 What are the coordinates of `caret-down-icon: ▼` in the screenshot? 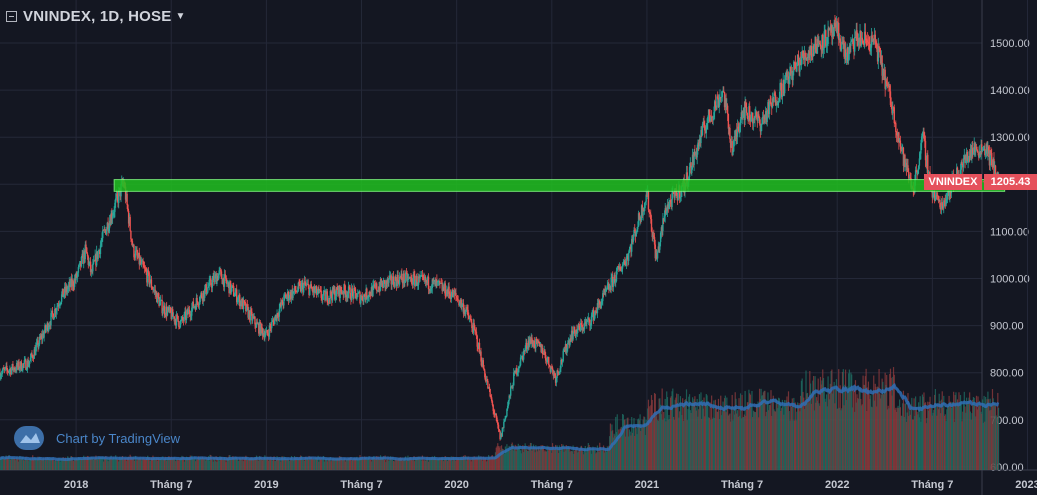 It's located at (180, 16).